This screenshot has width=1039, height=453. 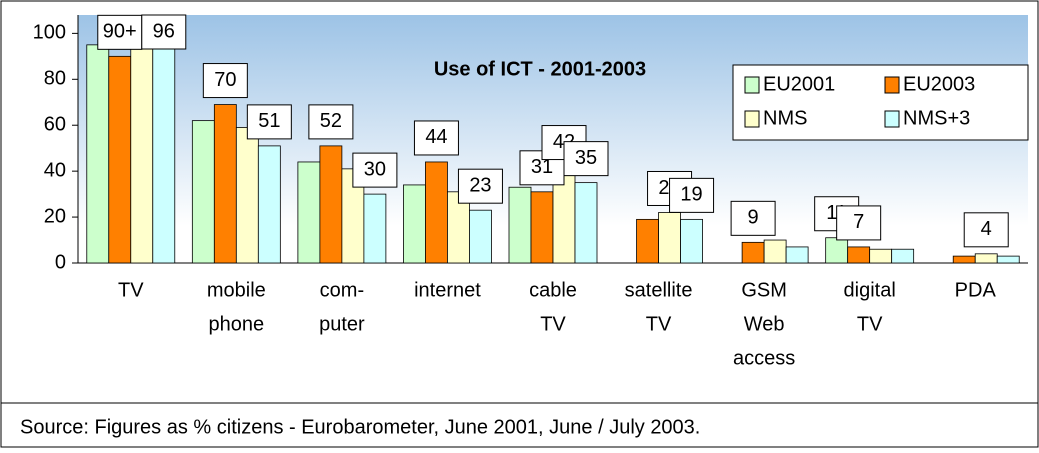 What do you see at coordinates (659, 290) in the screenshot?
I see `x-tick-label: satellite` at bounding box center [659, 290].